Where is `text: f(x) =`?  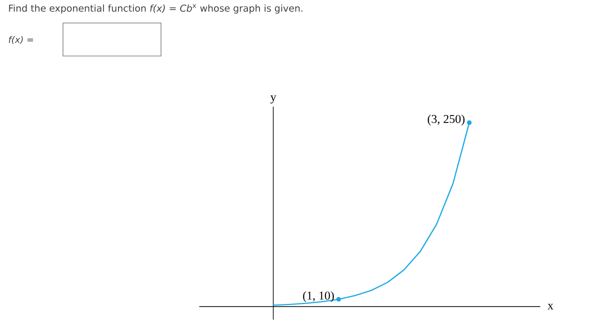 text: f(x) = is located at coordinates (21, 40).